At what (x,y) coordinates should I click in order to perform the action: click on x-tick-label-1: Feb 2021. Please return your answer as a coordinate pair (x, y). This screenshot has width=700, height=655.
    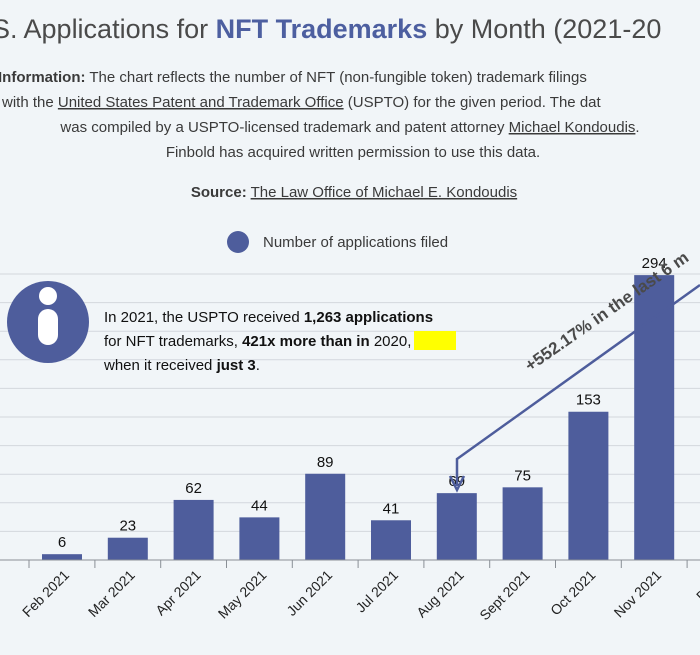
    Looking at the image, I should click on (45, 593).